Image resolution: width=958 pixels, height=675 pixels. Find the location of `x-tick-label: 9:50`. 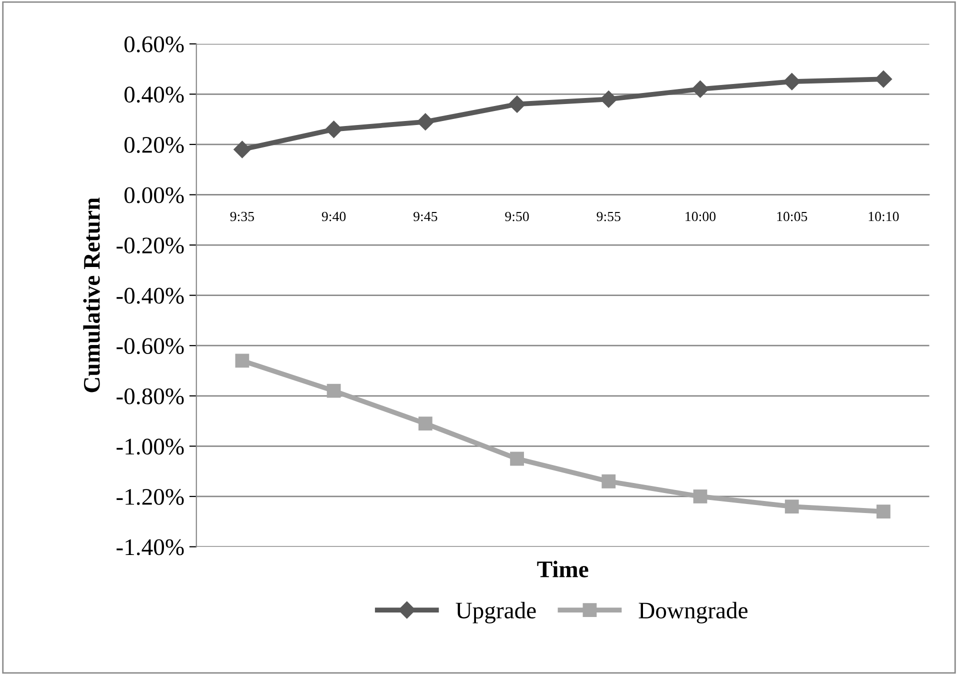

x-tick-label: 9:50 is located at coordinates (517, 217).